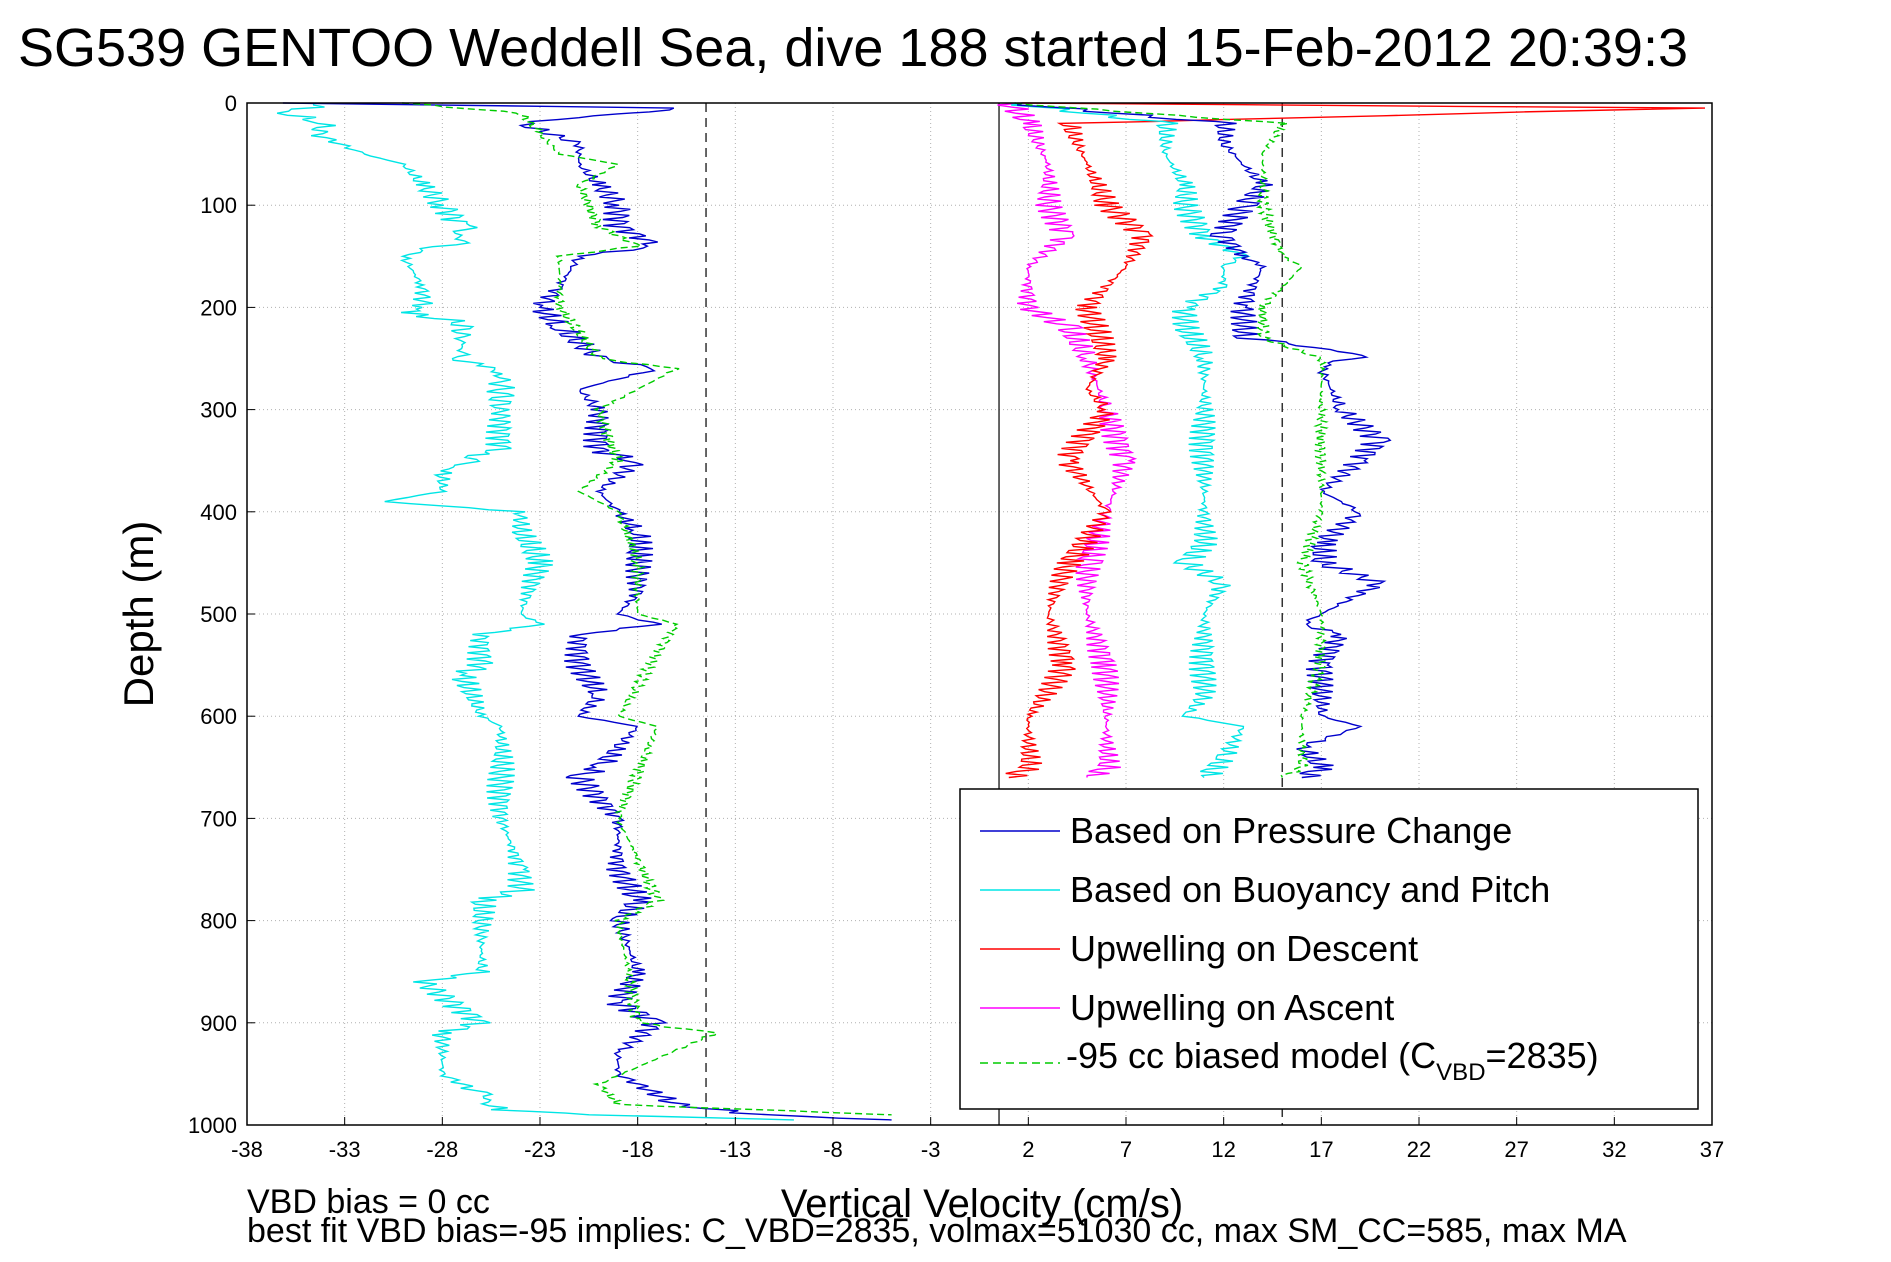 The width and height of the screenshot is (1891, 1262). Describe the element at coordinates (1460, 1072) in the screenshot. I see `legend-label-biased-model-sub: VBD` at that location.